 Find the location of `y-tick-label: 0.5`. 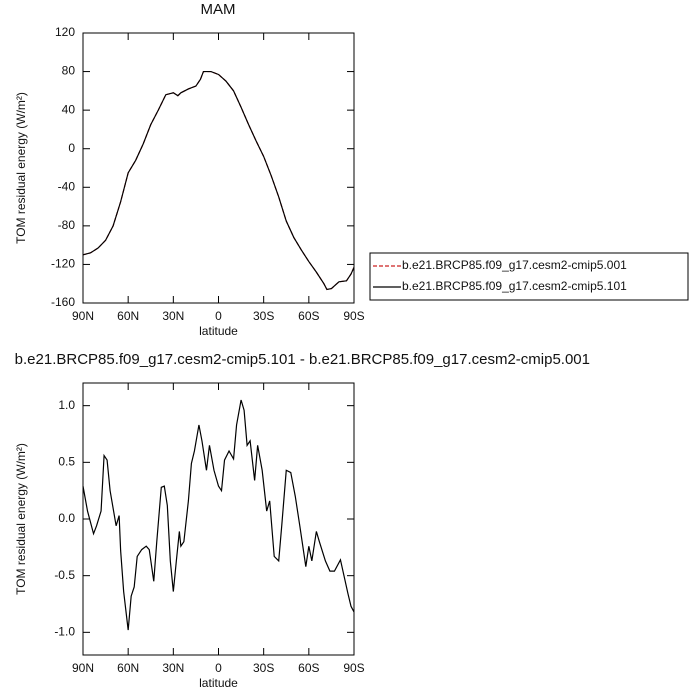

y-tick-label: 0.5 is located at coordinates (66, 462).